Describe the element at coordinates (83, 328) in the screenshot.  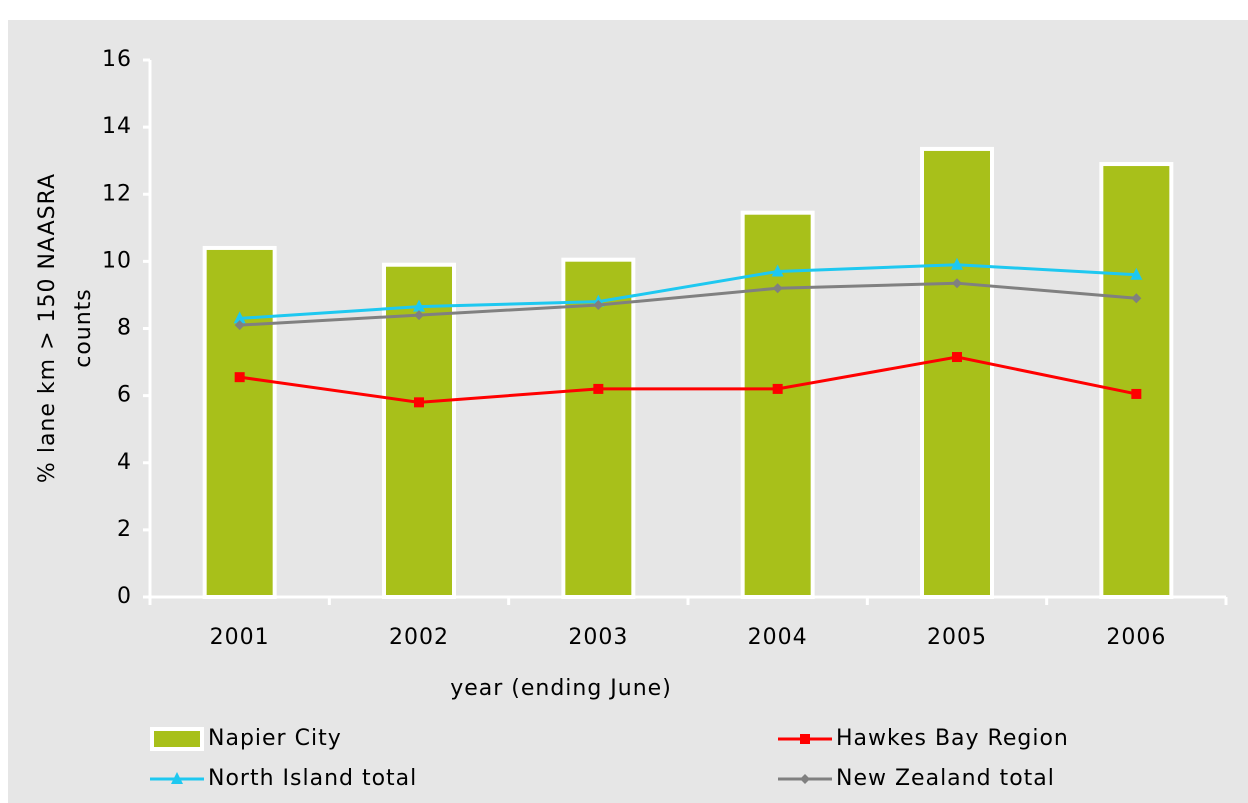
I see `y-axis-label: counts` at that location.